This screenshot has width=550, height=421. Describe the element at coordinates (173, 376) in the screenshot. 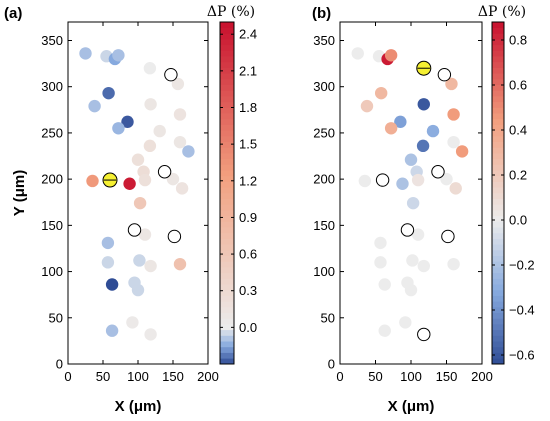

I see `x-tick-label: 150` at that location.